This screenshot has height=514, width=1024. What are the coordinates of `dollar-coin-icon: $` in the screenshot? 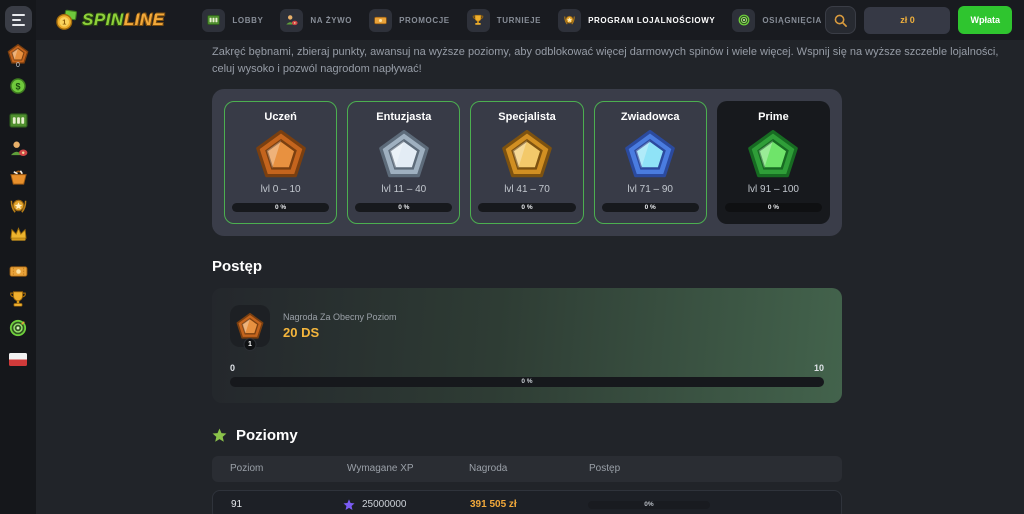 It's located at (18, 86).